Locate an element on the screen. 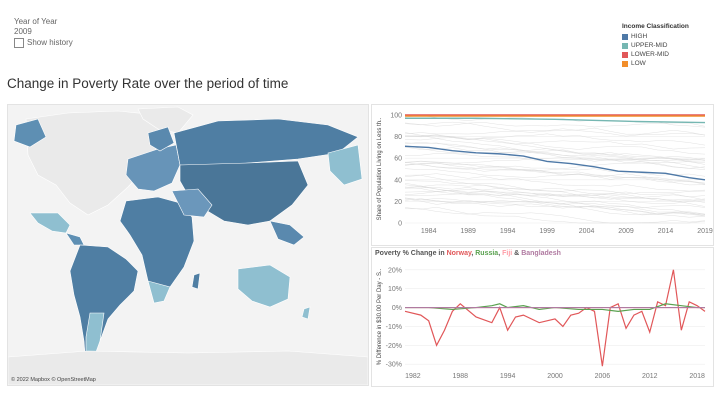 The width and height of the screenshot is (720, 405). y-tick-label: 100 is located at coordinates (396, 116).